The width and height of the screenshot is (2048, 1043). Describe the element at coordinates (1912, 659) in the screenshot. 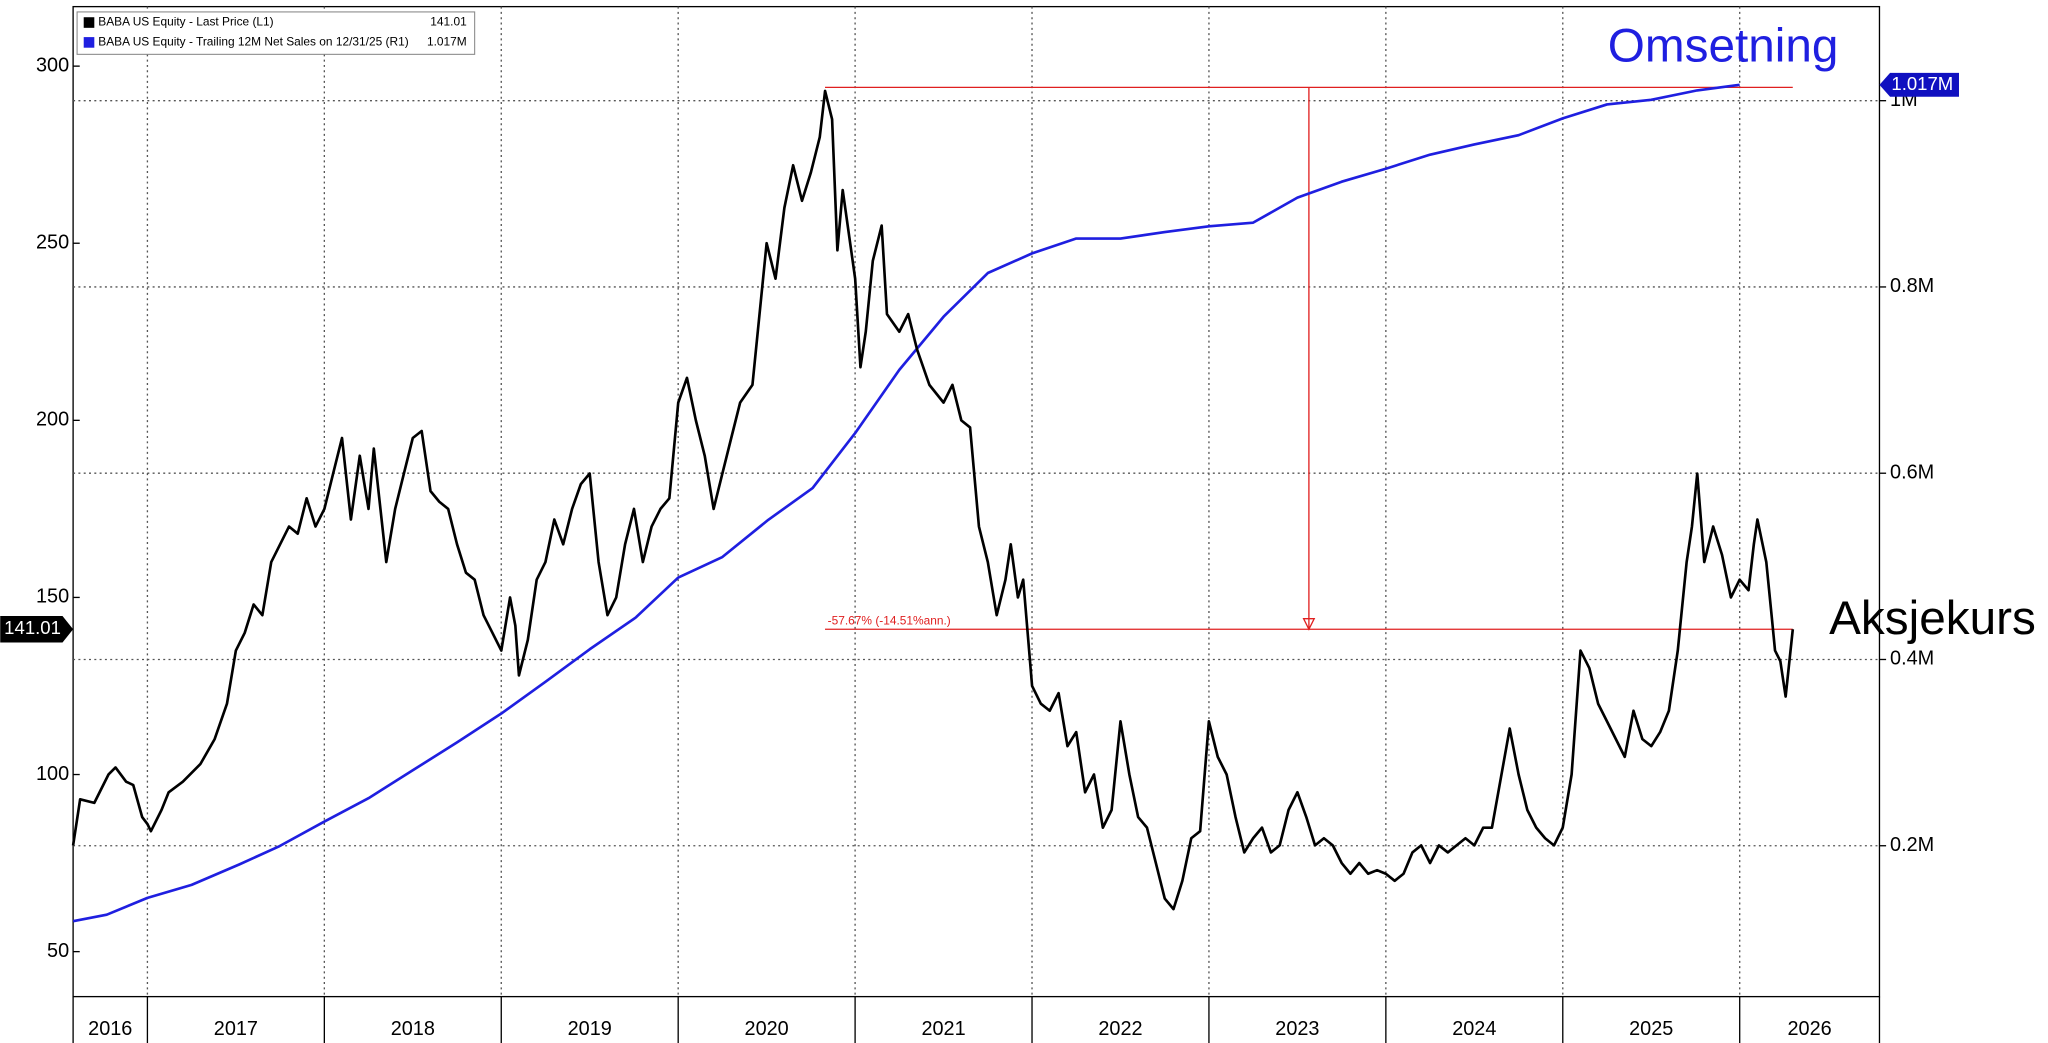

I see `y2-tick-label: 0.4M` at that location.